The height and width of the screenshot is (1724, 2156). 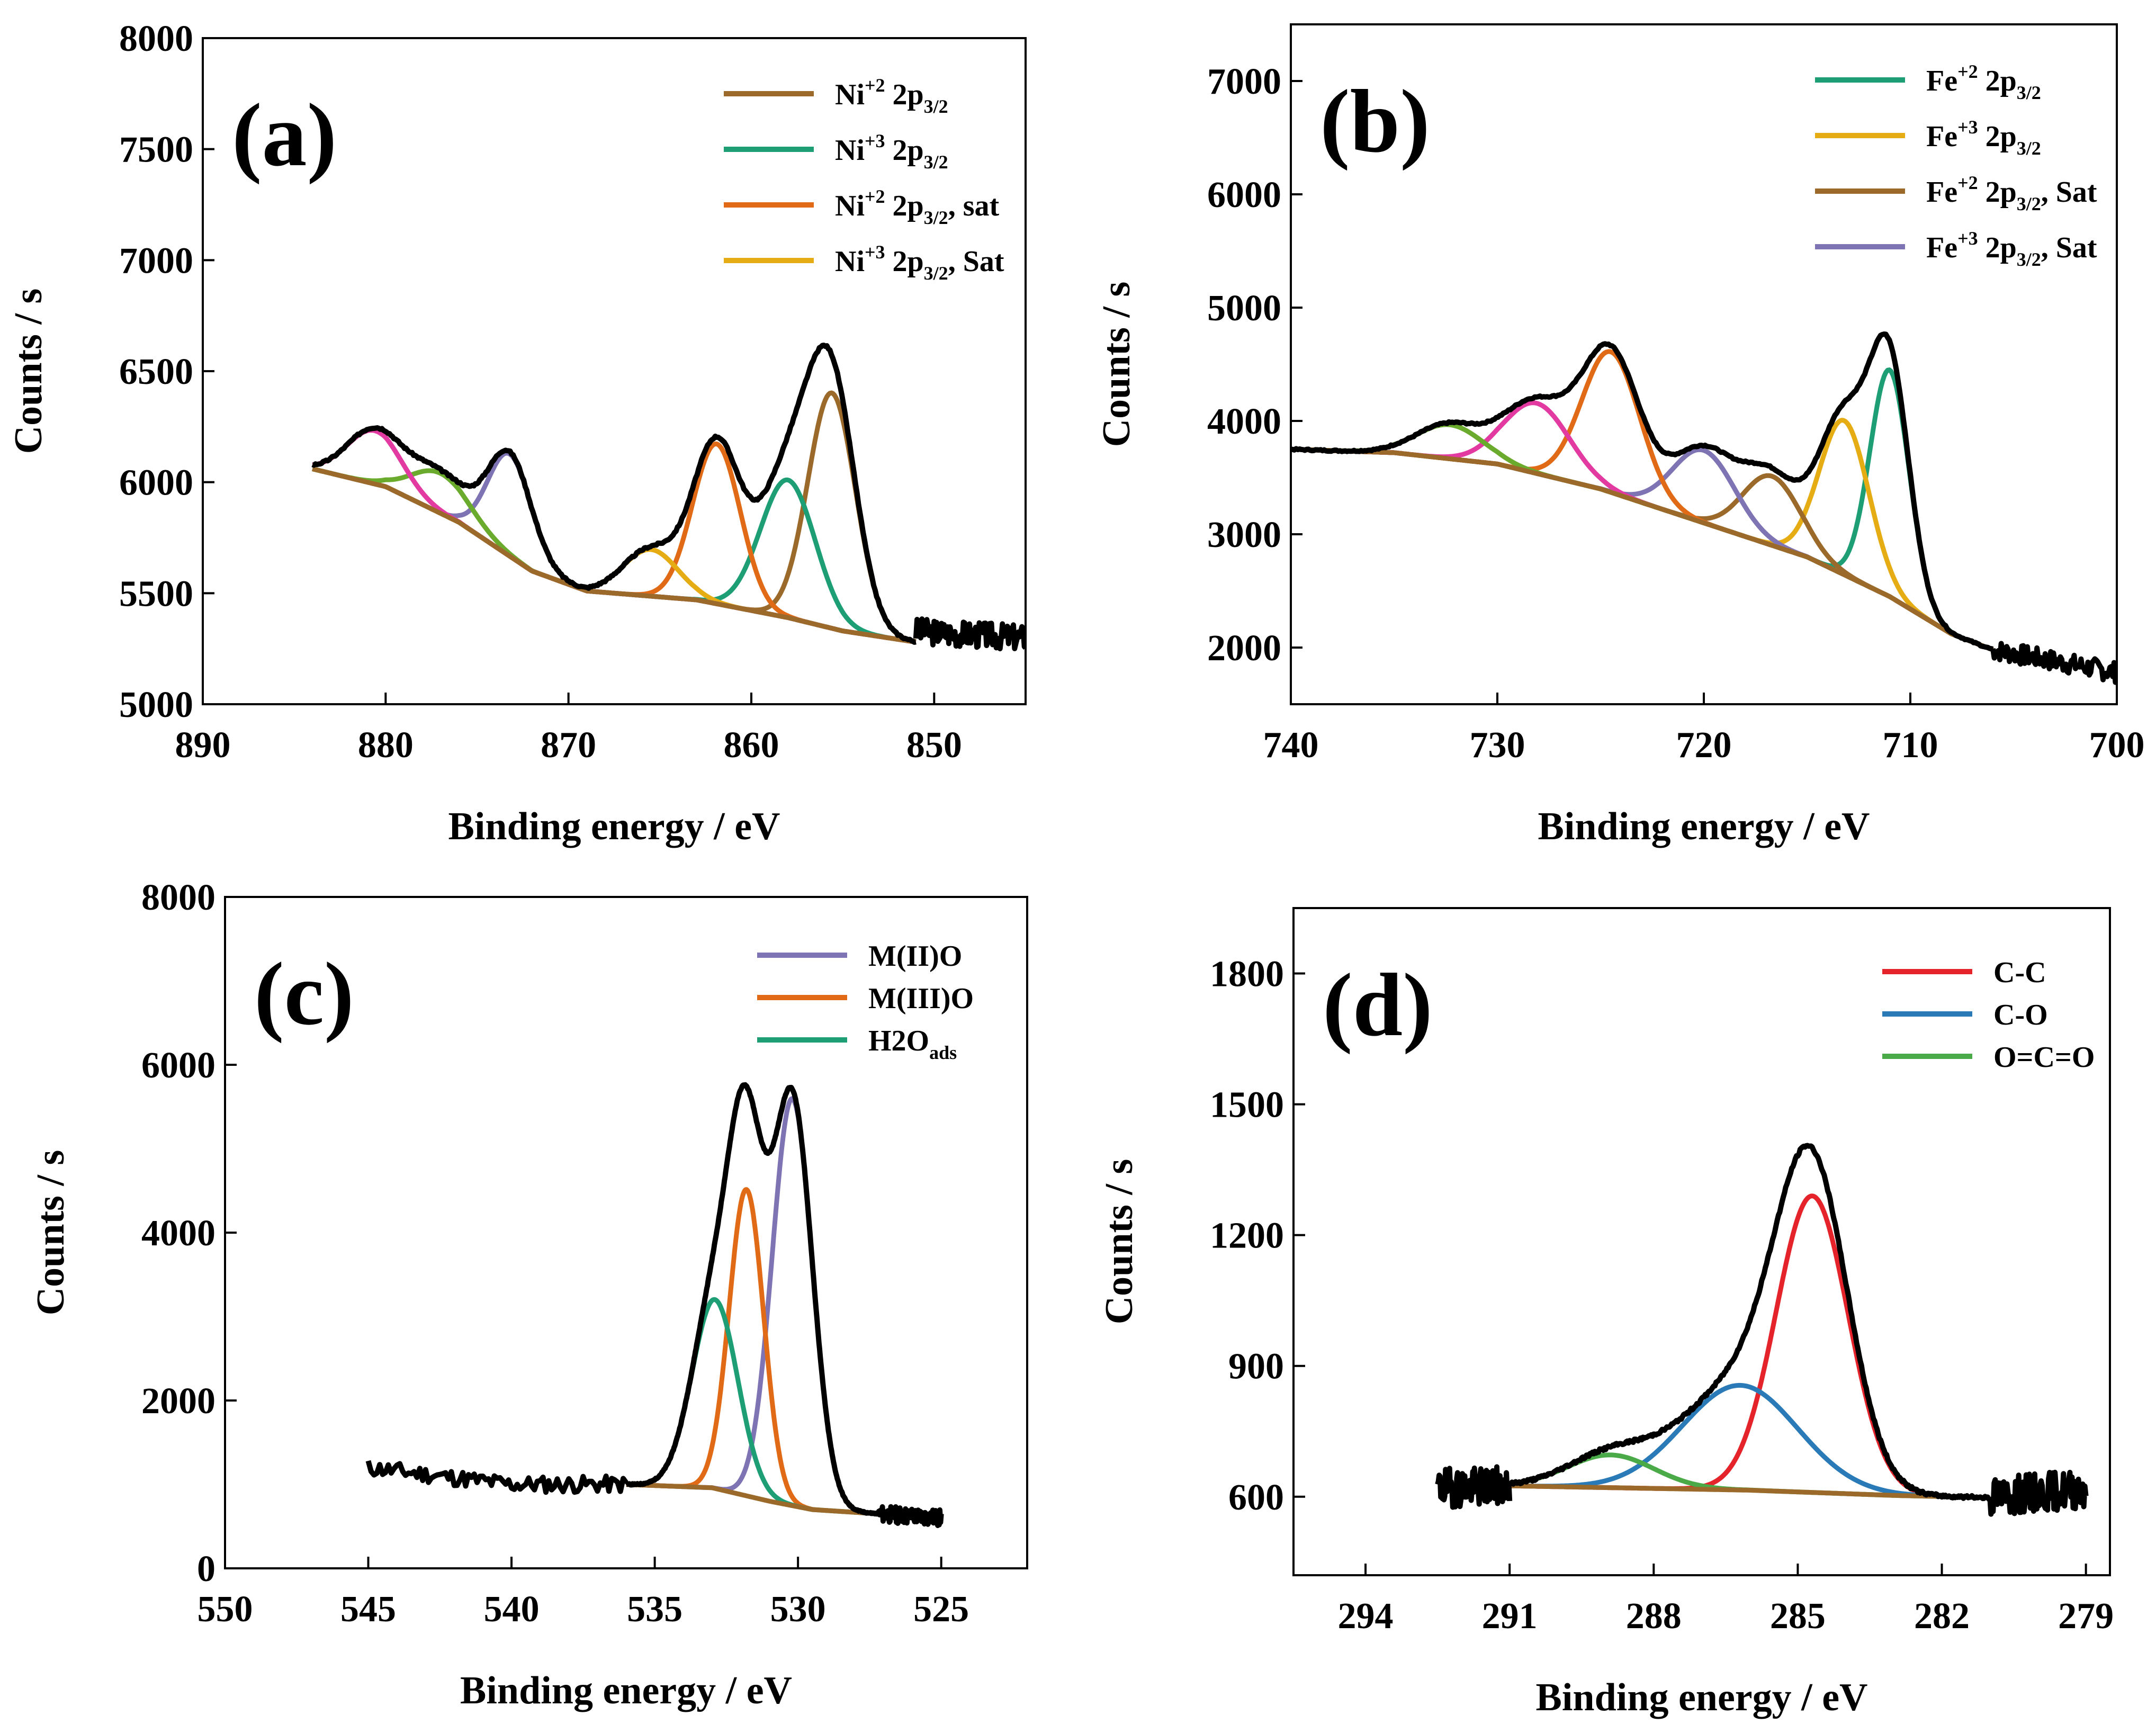 I want to click on legend-entry: O=C=O, so click(x=2044, y=1057).